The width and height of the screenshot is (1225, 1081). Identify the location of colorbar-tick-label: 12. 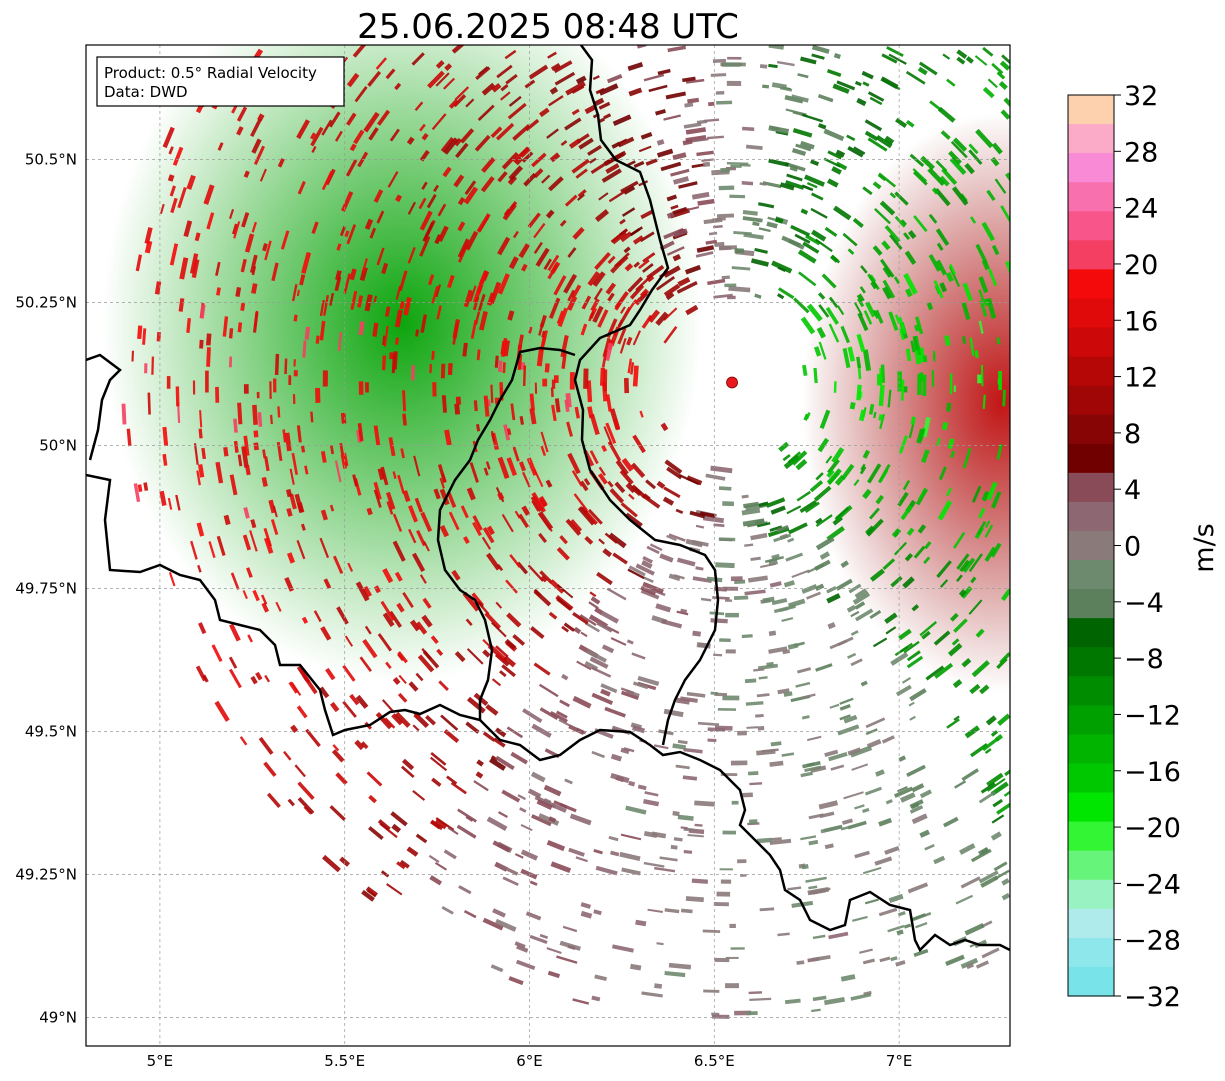
(1141, 378).